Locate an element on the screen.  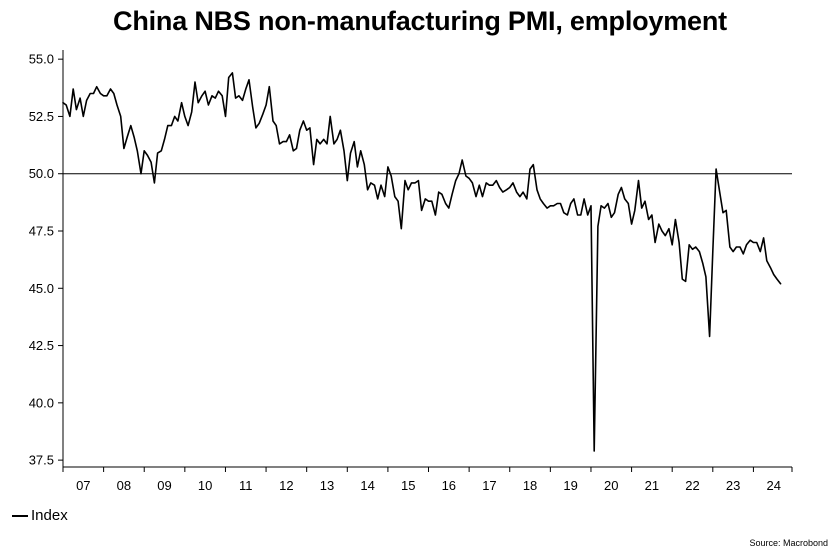
x-axis-ticks: 07 08 09 10 11 12 13 14 15 16 17 18 19 20 21 22 23 24 is located at coordinates (427, 480).